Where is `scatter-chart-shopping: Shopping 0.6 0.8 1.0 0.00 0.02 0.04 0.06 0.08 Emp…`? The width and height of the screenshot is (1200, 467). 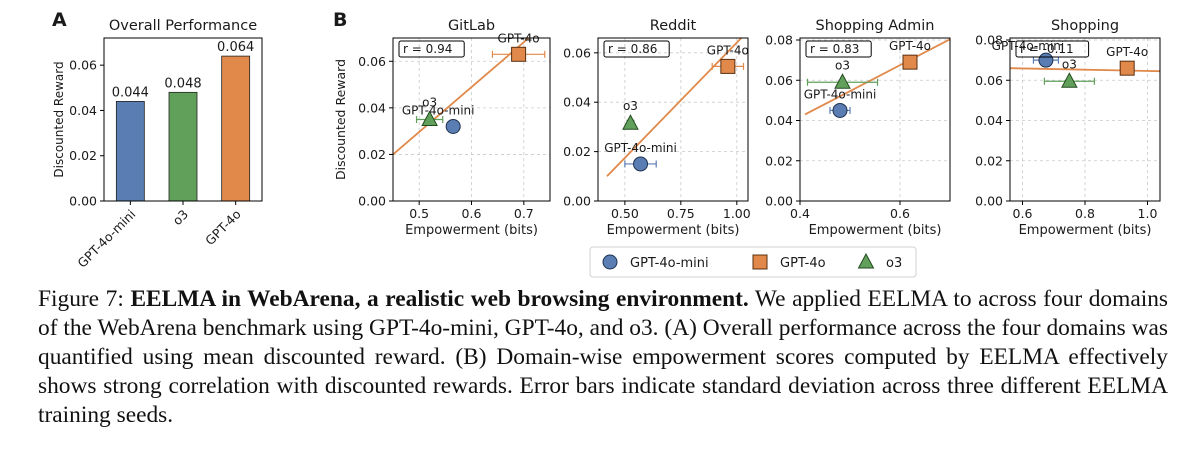
scatter-chart-shopping: Shopping 0.6 0.8 1.0 0.00 0.02 0.04 0.06 0.08 Emp… is located at coordinates (1068, 128).